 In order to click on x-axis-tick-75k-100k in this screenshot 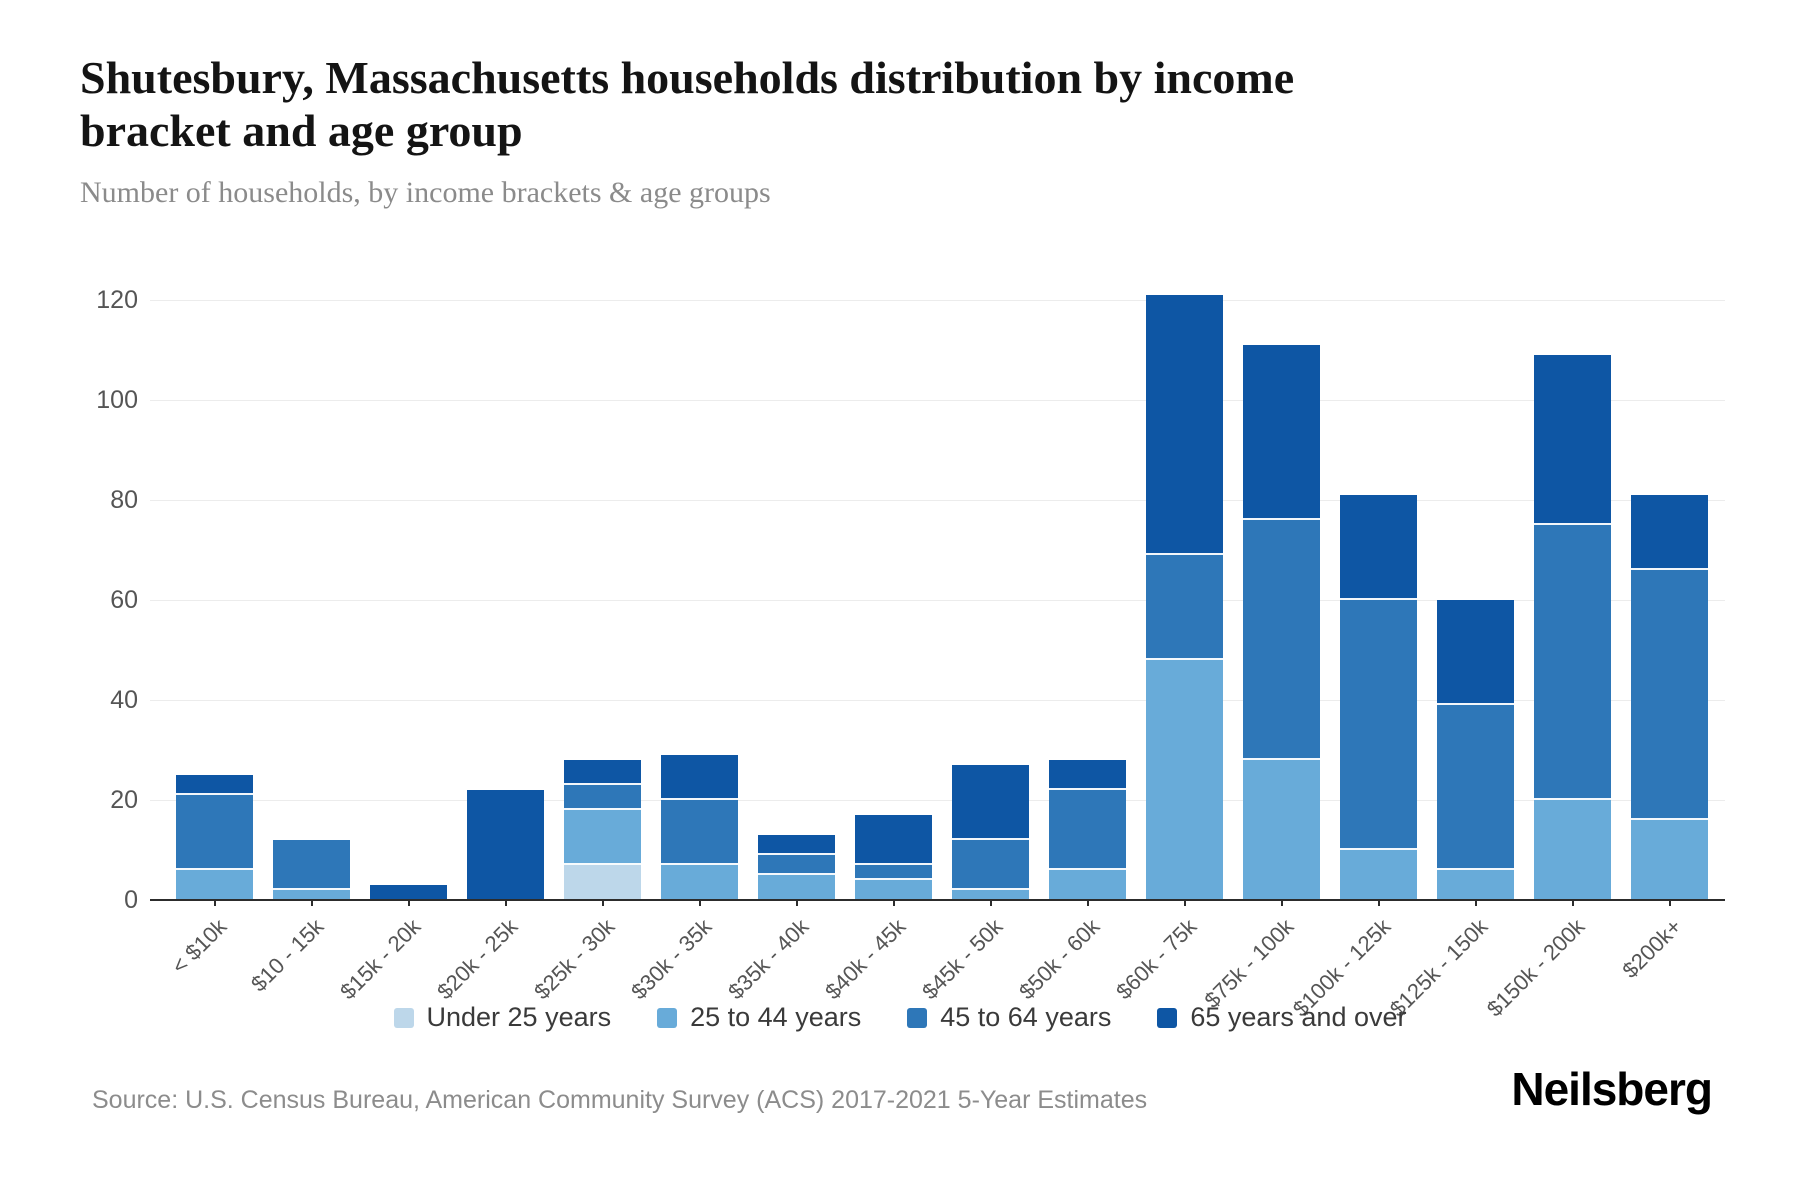, I will do `click(1281, 903)`.